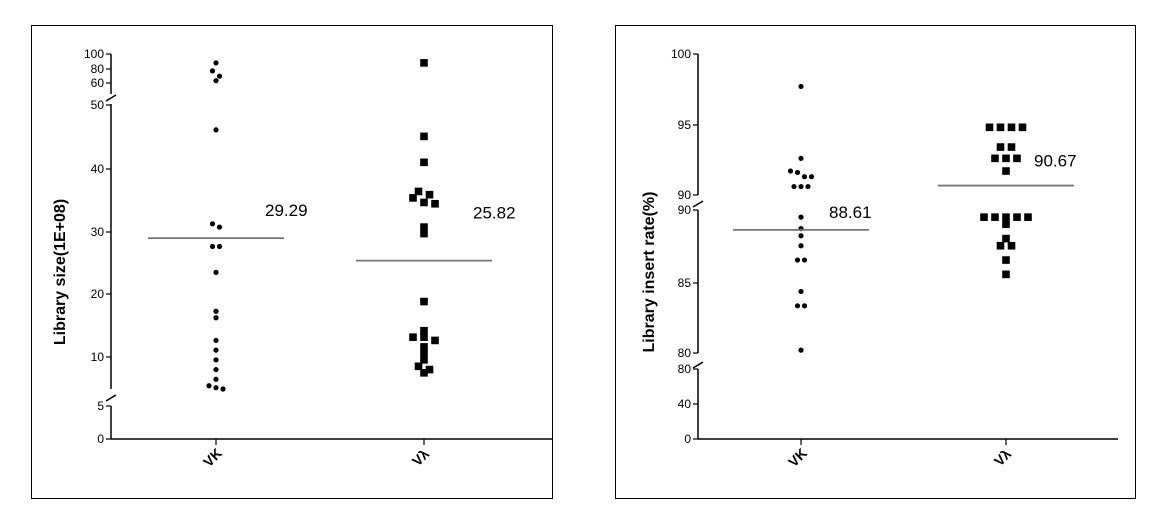  Describe the element at coordinates (98, 232) in the screenshot. I see `y-tick-label: 30` at that location.